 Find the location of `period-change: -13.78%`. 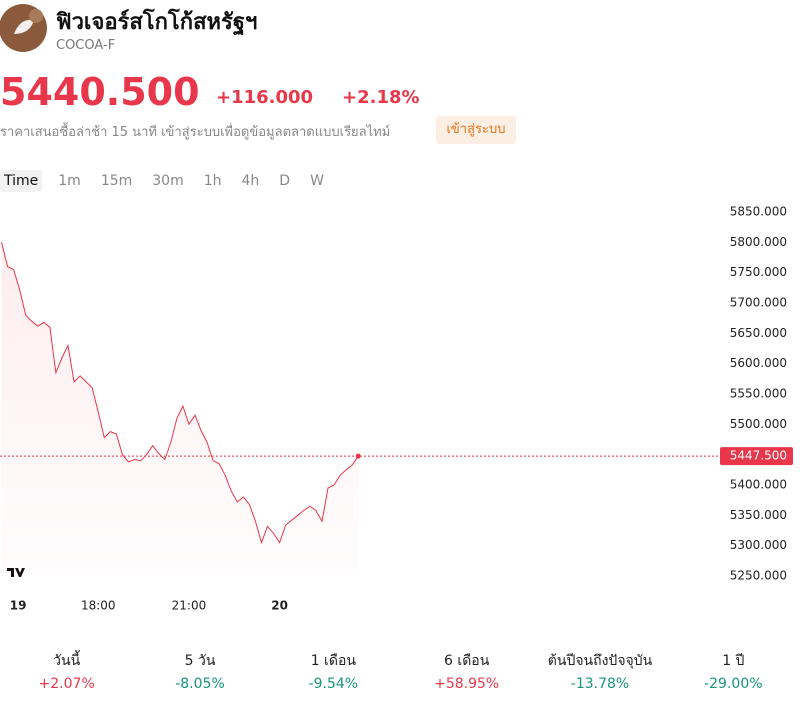

period-change: -13.78% is located at coordinates (600, 684).